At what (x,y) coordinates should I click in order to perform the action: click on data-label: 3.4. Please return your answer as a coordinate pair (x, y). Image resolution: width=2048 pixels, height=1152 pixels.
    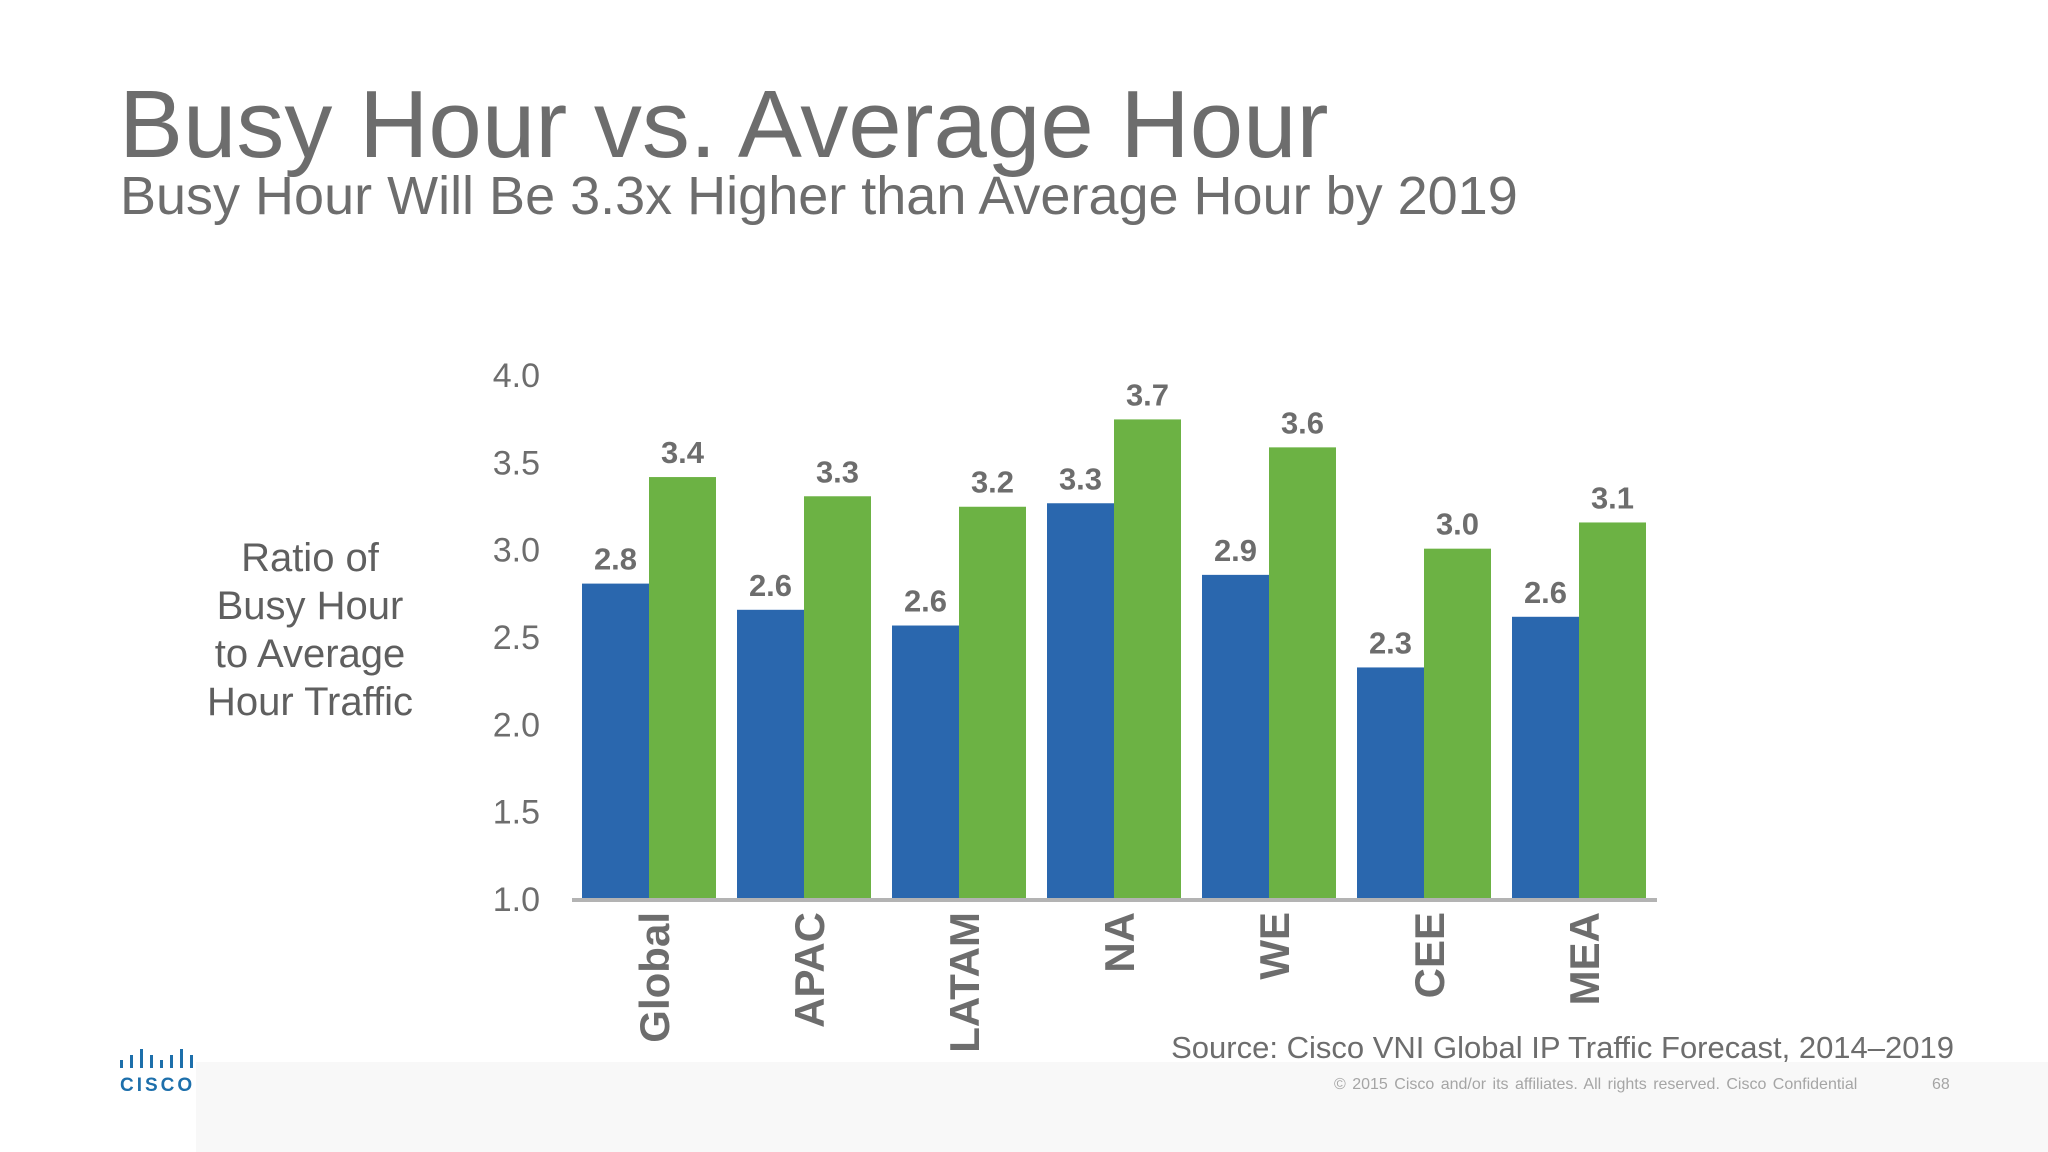
    Looking at the image, I should click on (683, 452).